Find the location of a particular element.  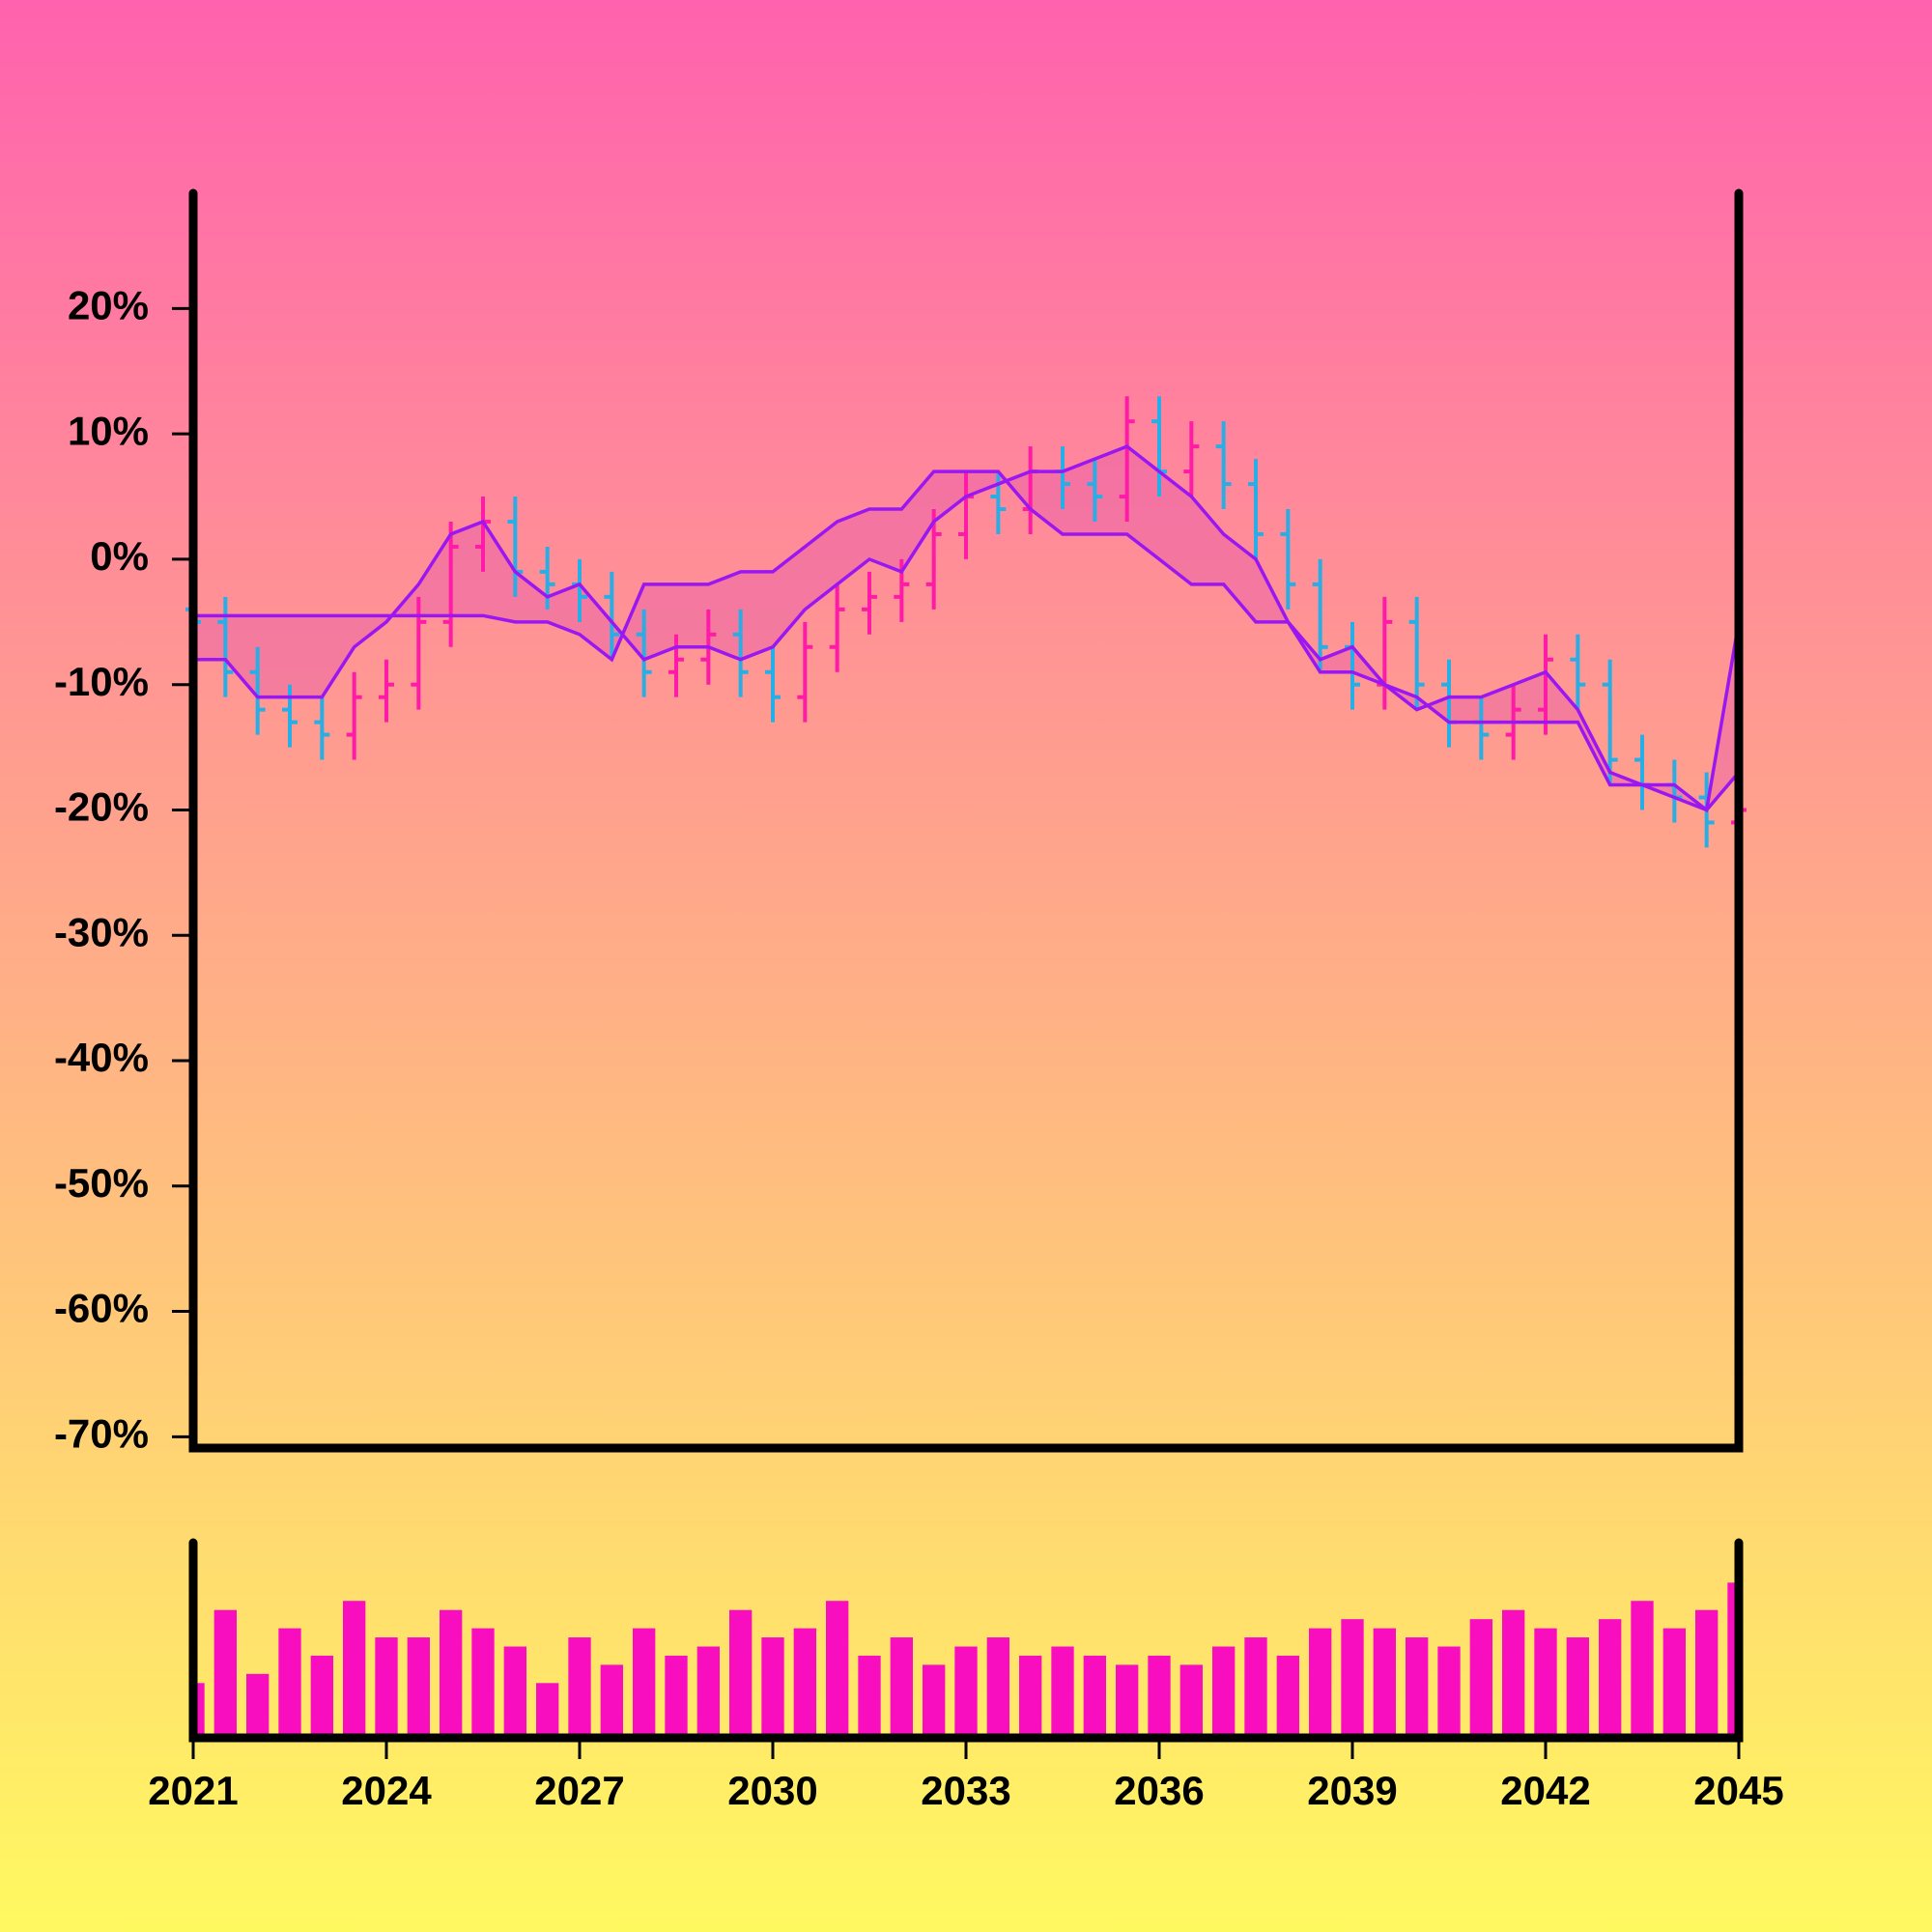

y-tick-label: 0% is located at coordinates (119, 556).